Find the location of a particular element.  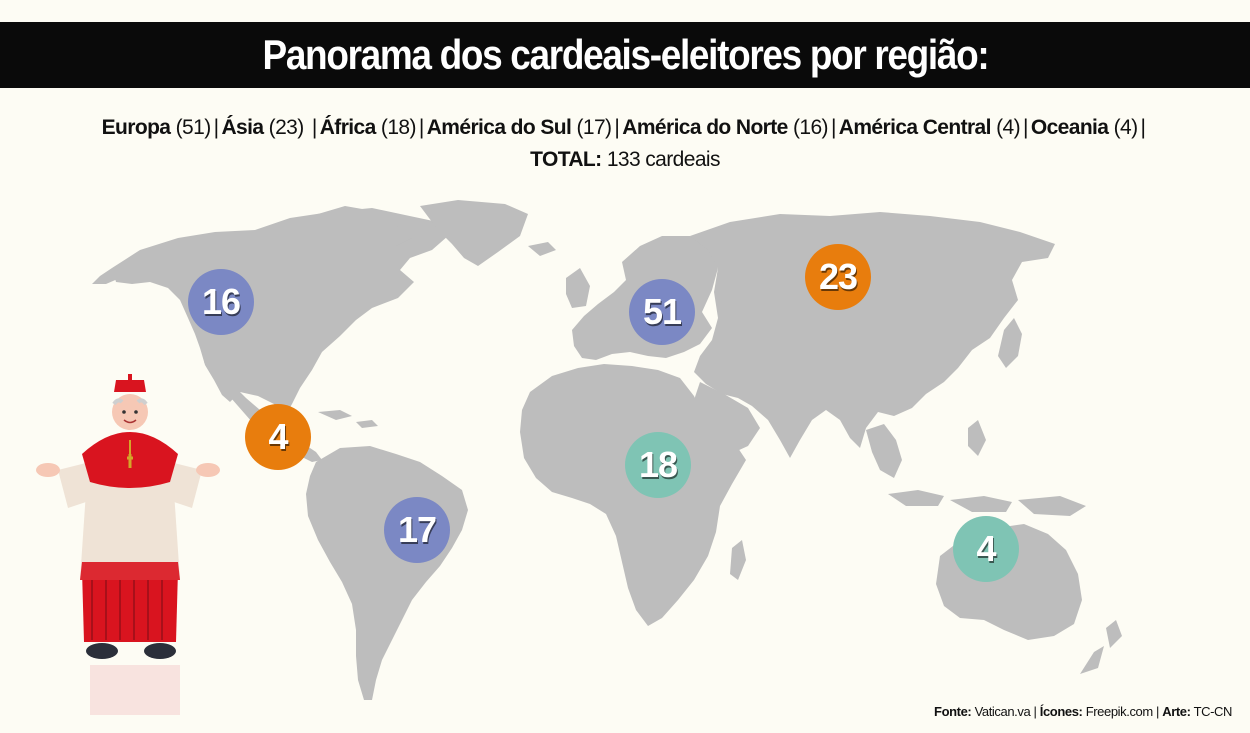

new-zealand-landmass is located at coordinates (1101, 647).